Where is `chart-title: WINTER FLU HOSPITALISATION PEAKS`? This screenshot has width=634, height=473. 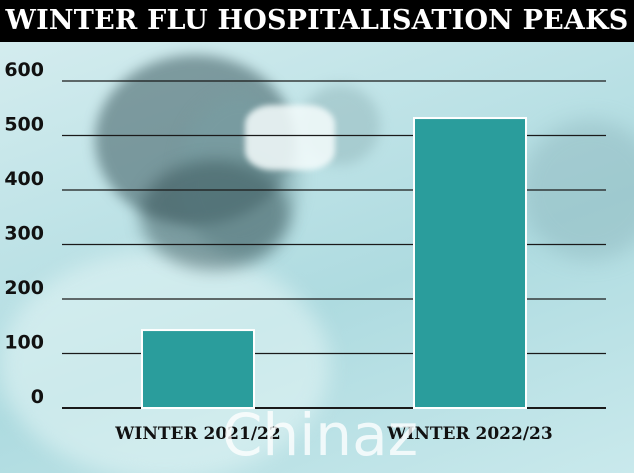
chart-title: WINTER FLU HOSPITALISATION PEAKS is located at coordinates (317, 20).